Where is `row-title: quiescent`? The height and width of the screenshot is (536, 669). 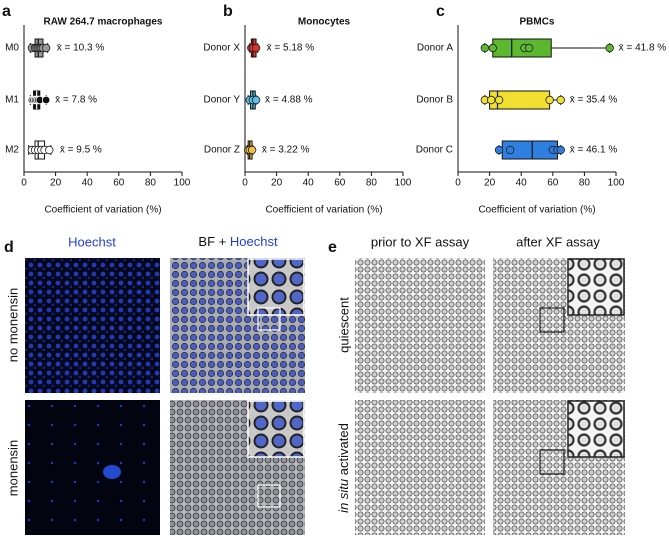 row-title: quiescent is located at coordinates (343, 325).